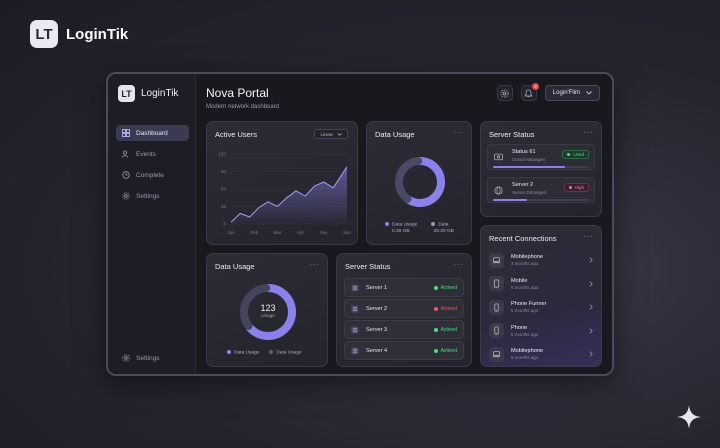  What do you see at coordinates (148, 196) in the screenshot?
I see `sidebar-item-label: Settings` at bounding box center [148, 196].